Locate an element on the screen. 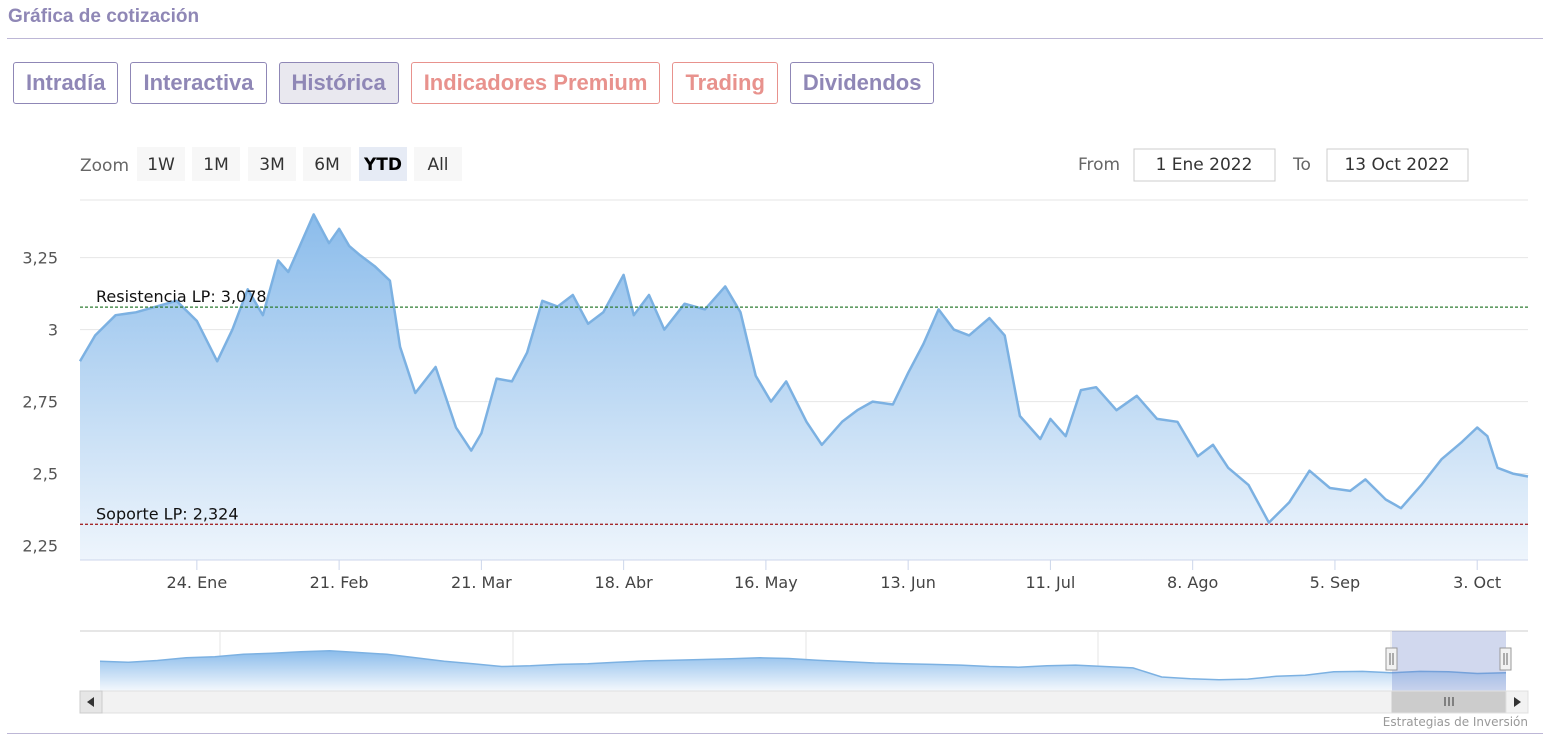 The height and width of the screenshot is (755, 1556). zoom-button-6m: 6M is located at coordinates (327, 164).